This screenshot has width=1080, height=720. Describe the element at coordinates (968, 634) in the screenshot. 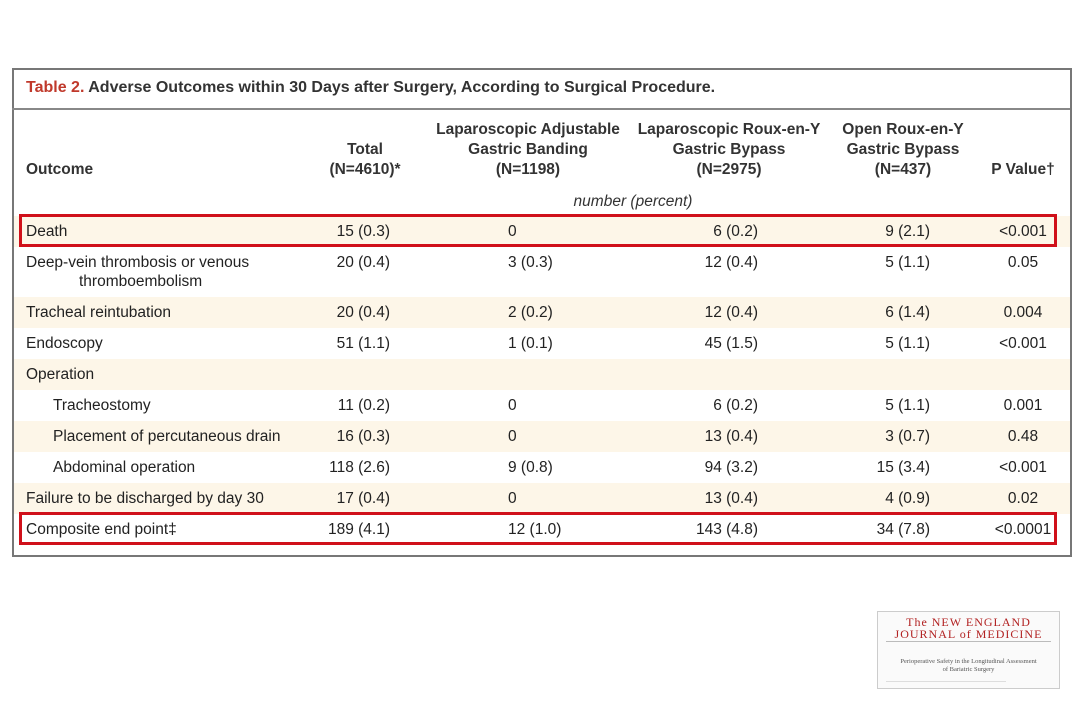

I see `journal-name: JOURNAL of MEDICINE` at that location.